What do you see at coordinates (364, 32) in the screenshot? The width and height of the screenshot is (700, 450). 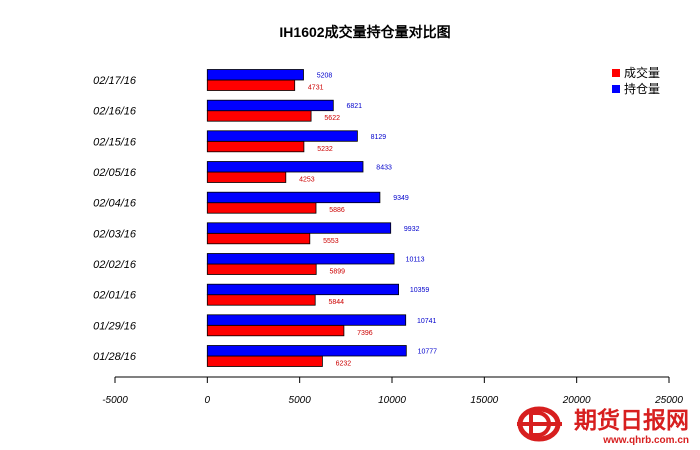 I see `chart-title: IH1602成交量持仓量对比图` at bounding box center [364, 32].